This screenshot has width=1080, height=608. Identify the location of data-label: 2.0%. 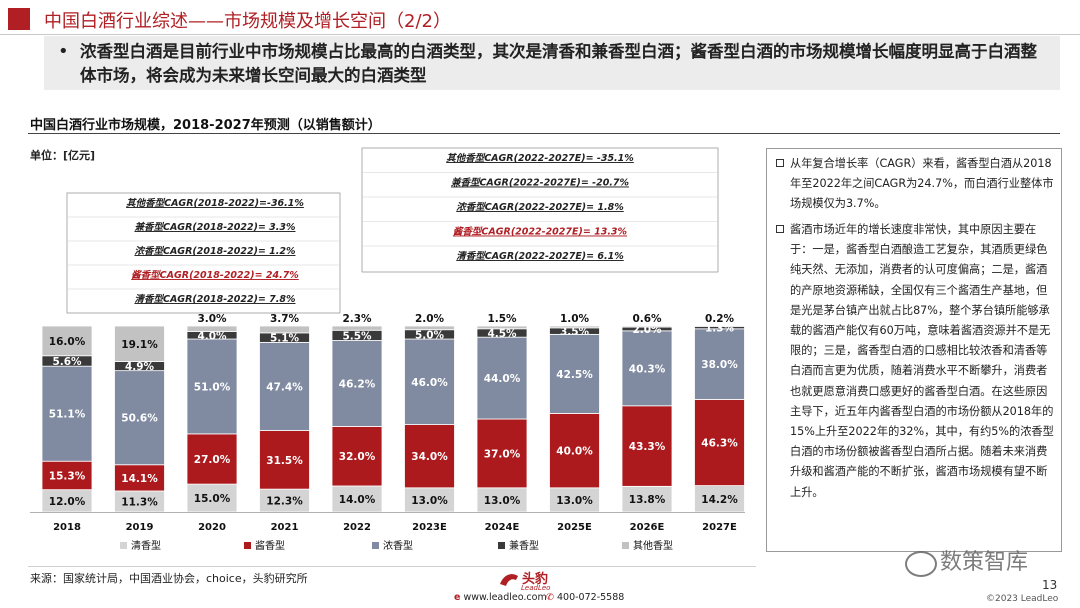
(430, 319).